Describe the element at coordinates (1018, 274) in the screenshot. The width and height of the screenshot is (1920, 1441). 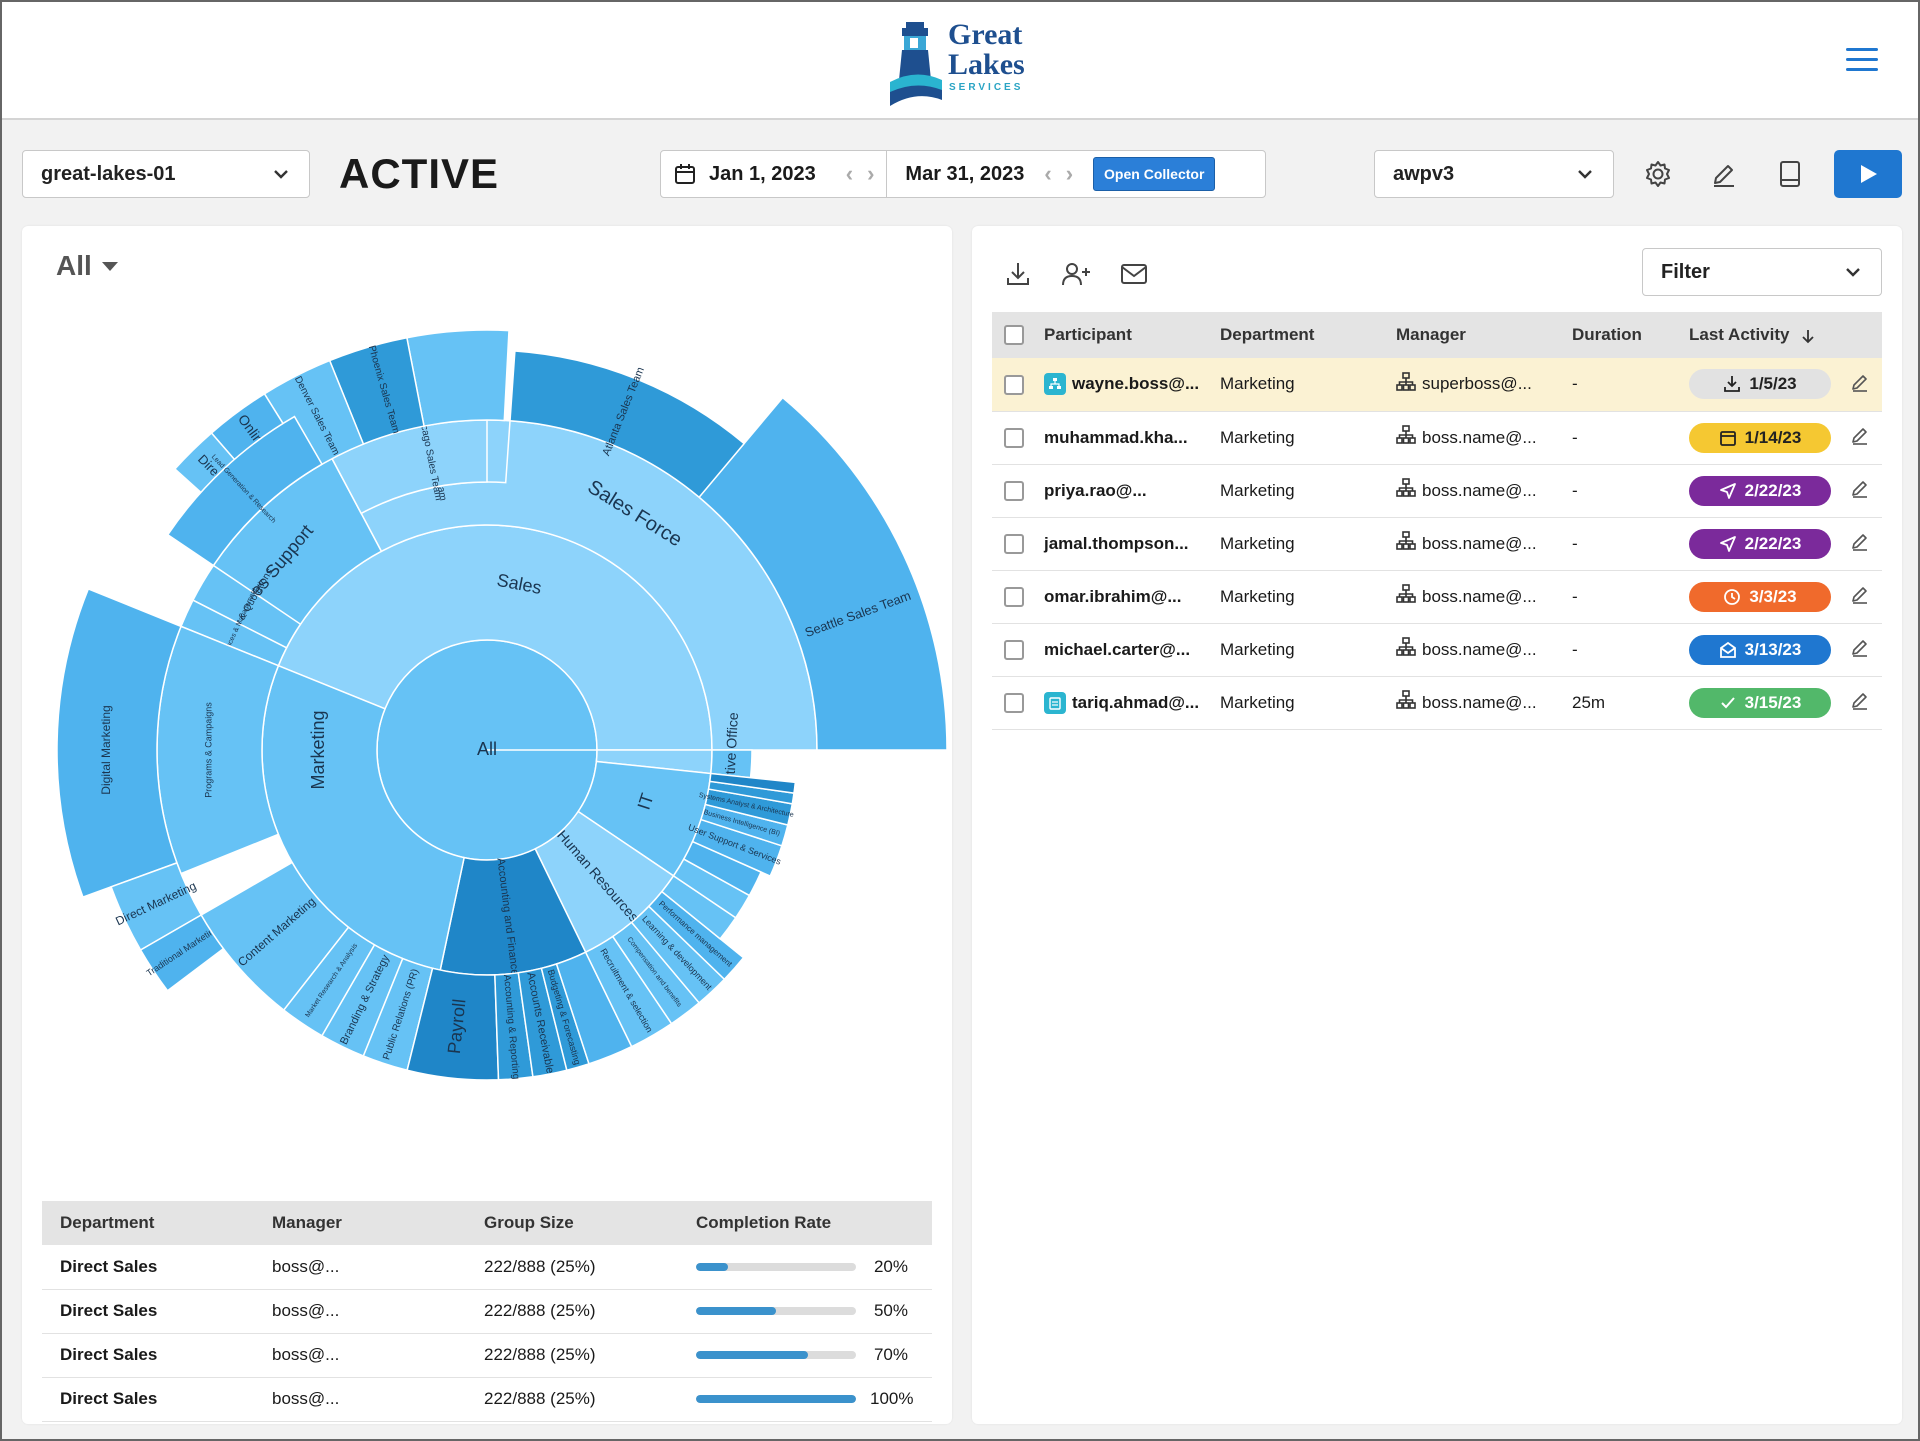
I see `download-icon` at that location.